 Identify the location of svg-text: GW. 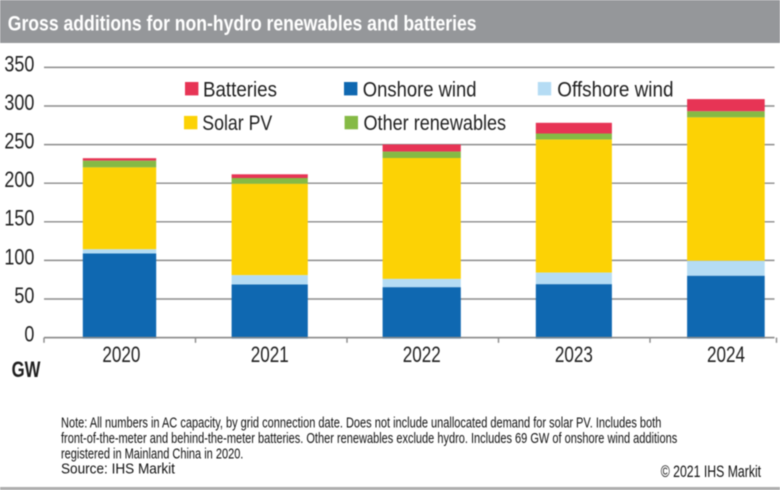
(26, 370).